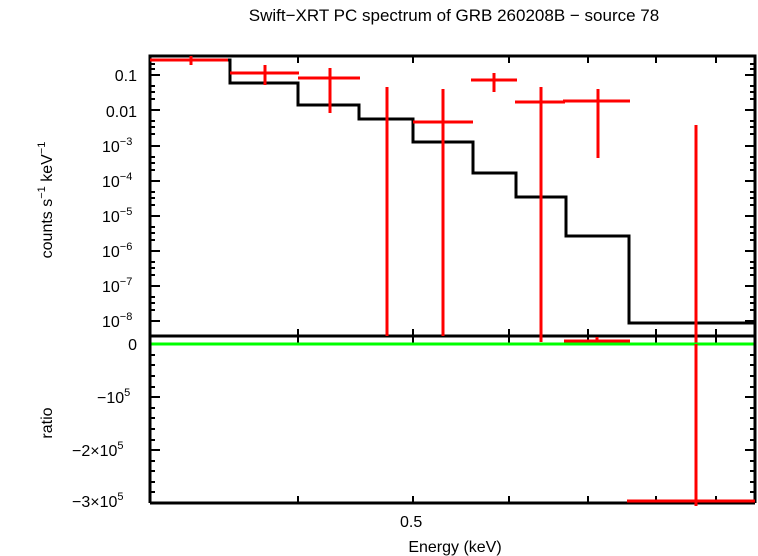 The image size is (758, 556). I want to click on ratio-points, so click(691, 425).